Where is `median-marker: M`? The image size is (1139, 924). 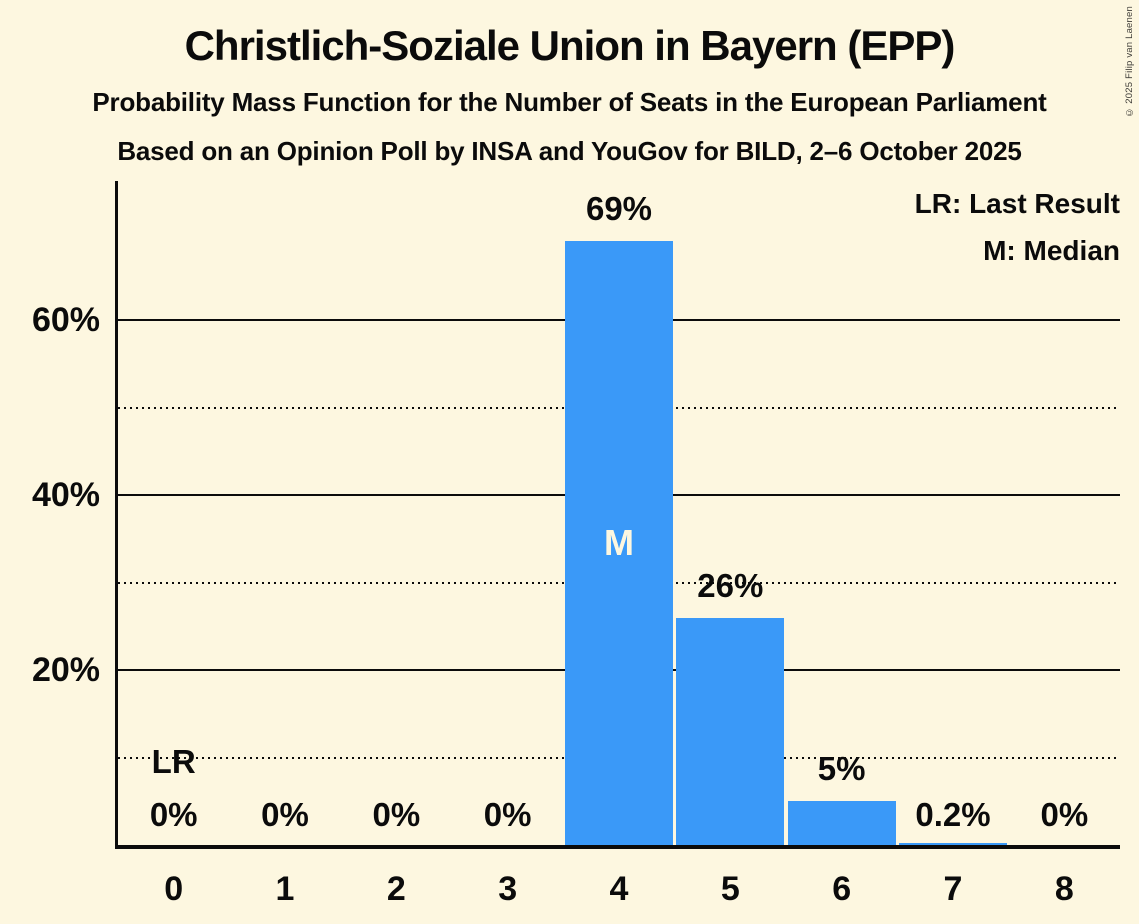 median-marker: M is located at coordinates (619, 543).